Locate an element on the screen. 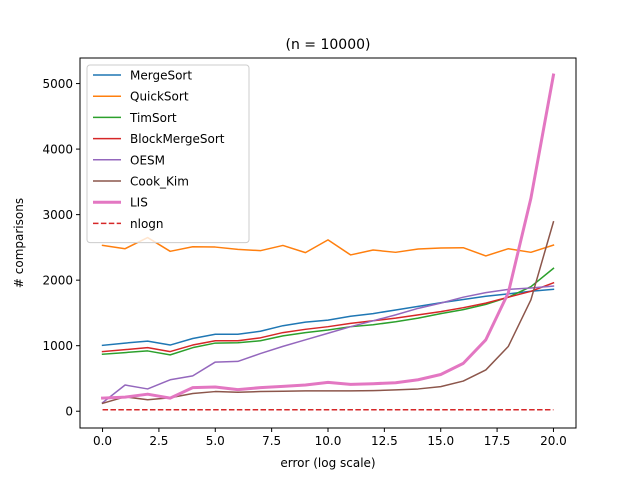 The image size is (640, 480). x-tick-label: 15.0 is located at coordinates (440, 441).